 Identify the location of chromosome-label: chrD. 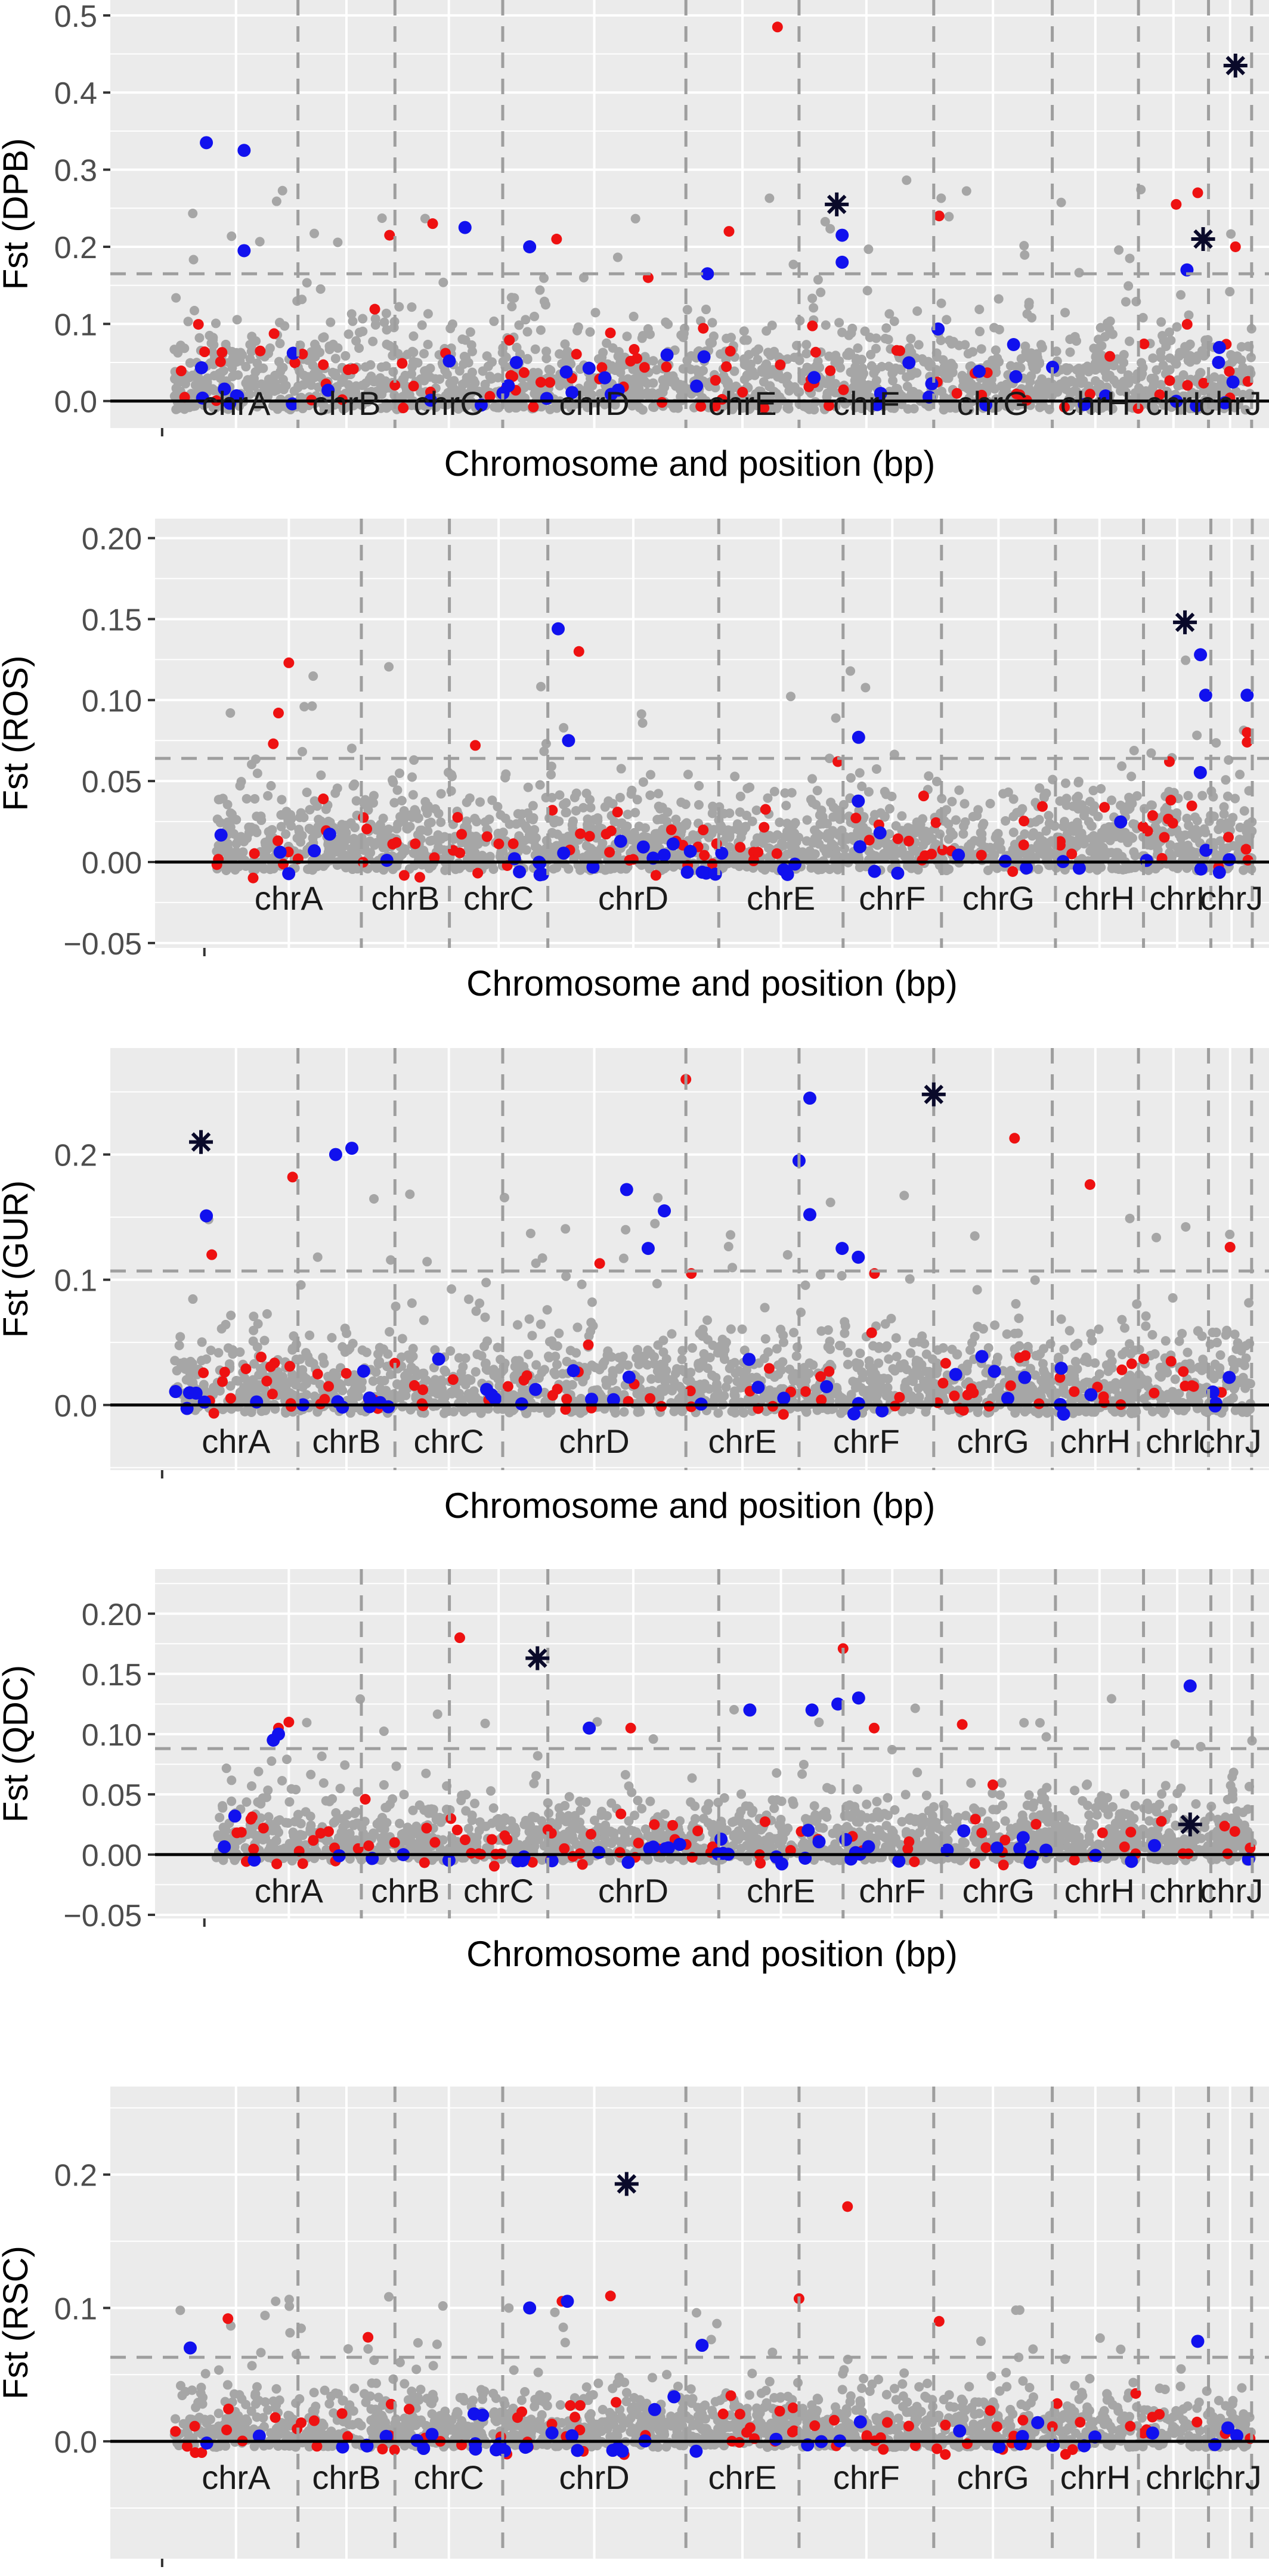
(594, 403).